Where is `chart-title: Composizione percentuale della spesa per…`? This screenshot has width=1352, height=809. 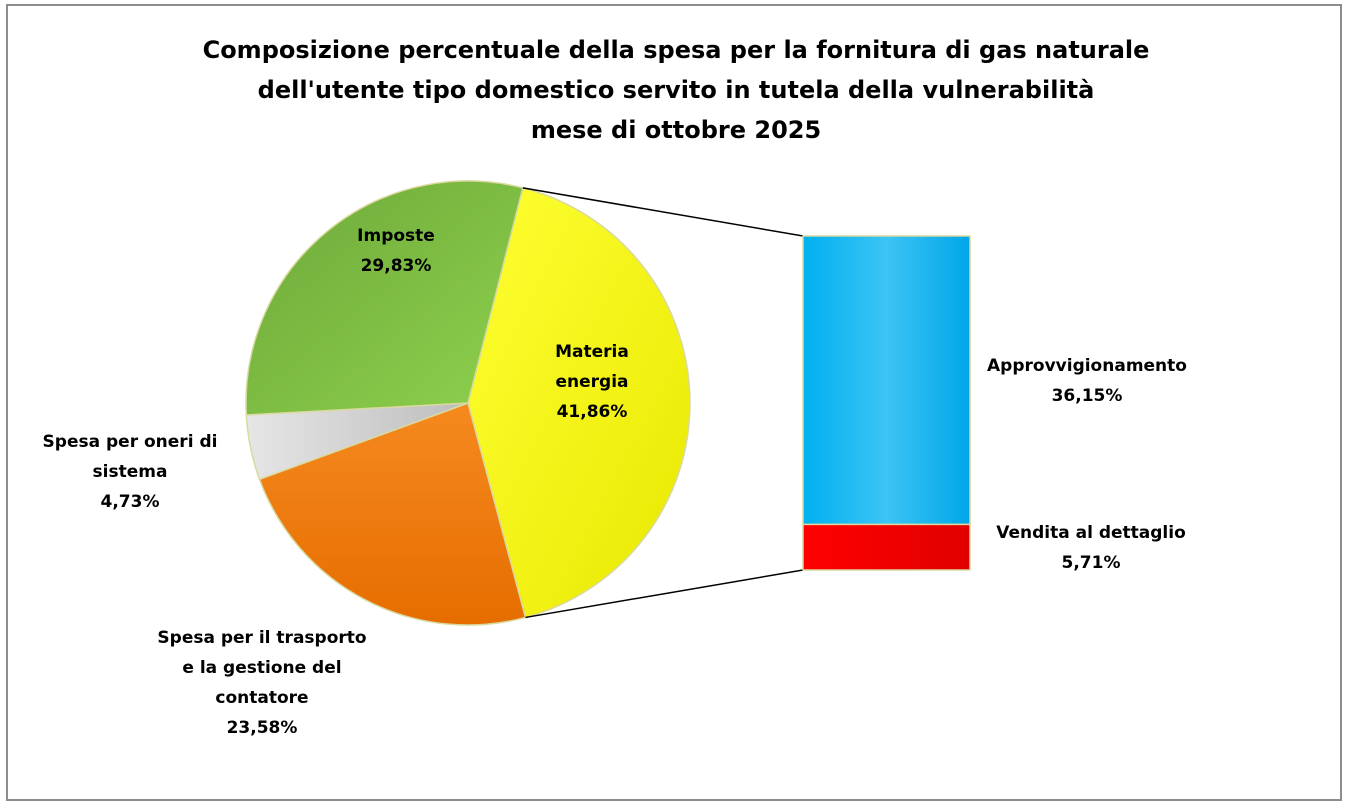 chart-title: Composizione percentuale della spesa per… is located at coordinates (676, 90).